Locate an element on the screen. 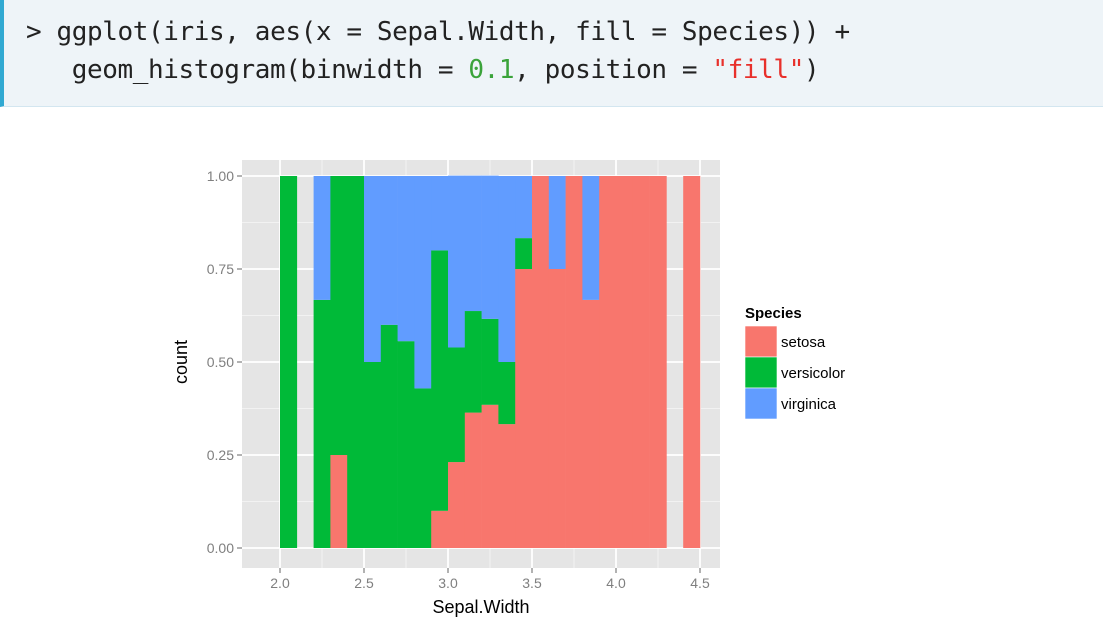  code-text-2a: geom_histogram(binwidth = is located at coordinates (247, 70).